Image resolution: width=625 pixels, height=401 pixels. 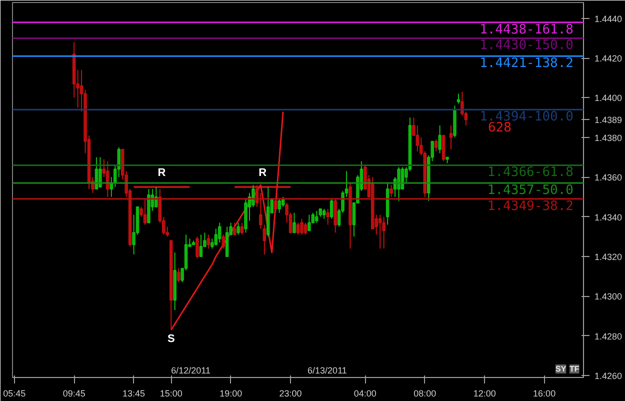 What do you see at coordinates (527, 30) in the screenshot?
I see `ref-line-label: 1.4438-161.8` at bounding box center [527, 30].